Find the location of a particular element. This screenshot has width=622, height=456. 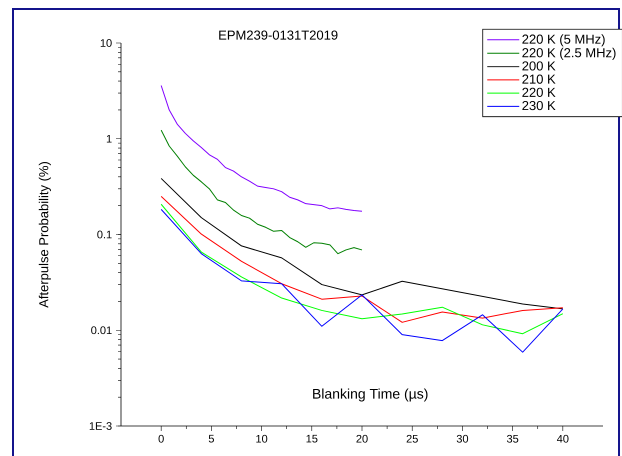

y-tick-label: 10 is located at coordinates (106, 43).